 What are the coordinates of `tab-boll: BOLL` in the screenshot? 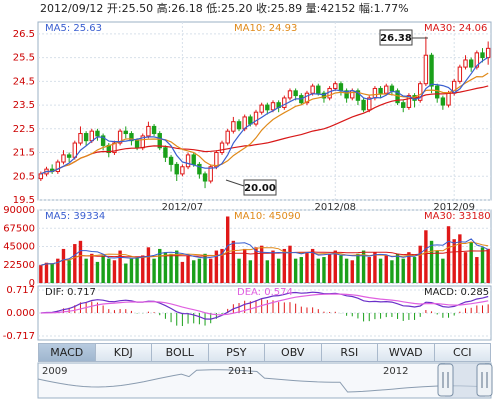 It's located at (180, 352).